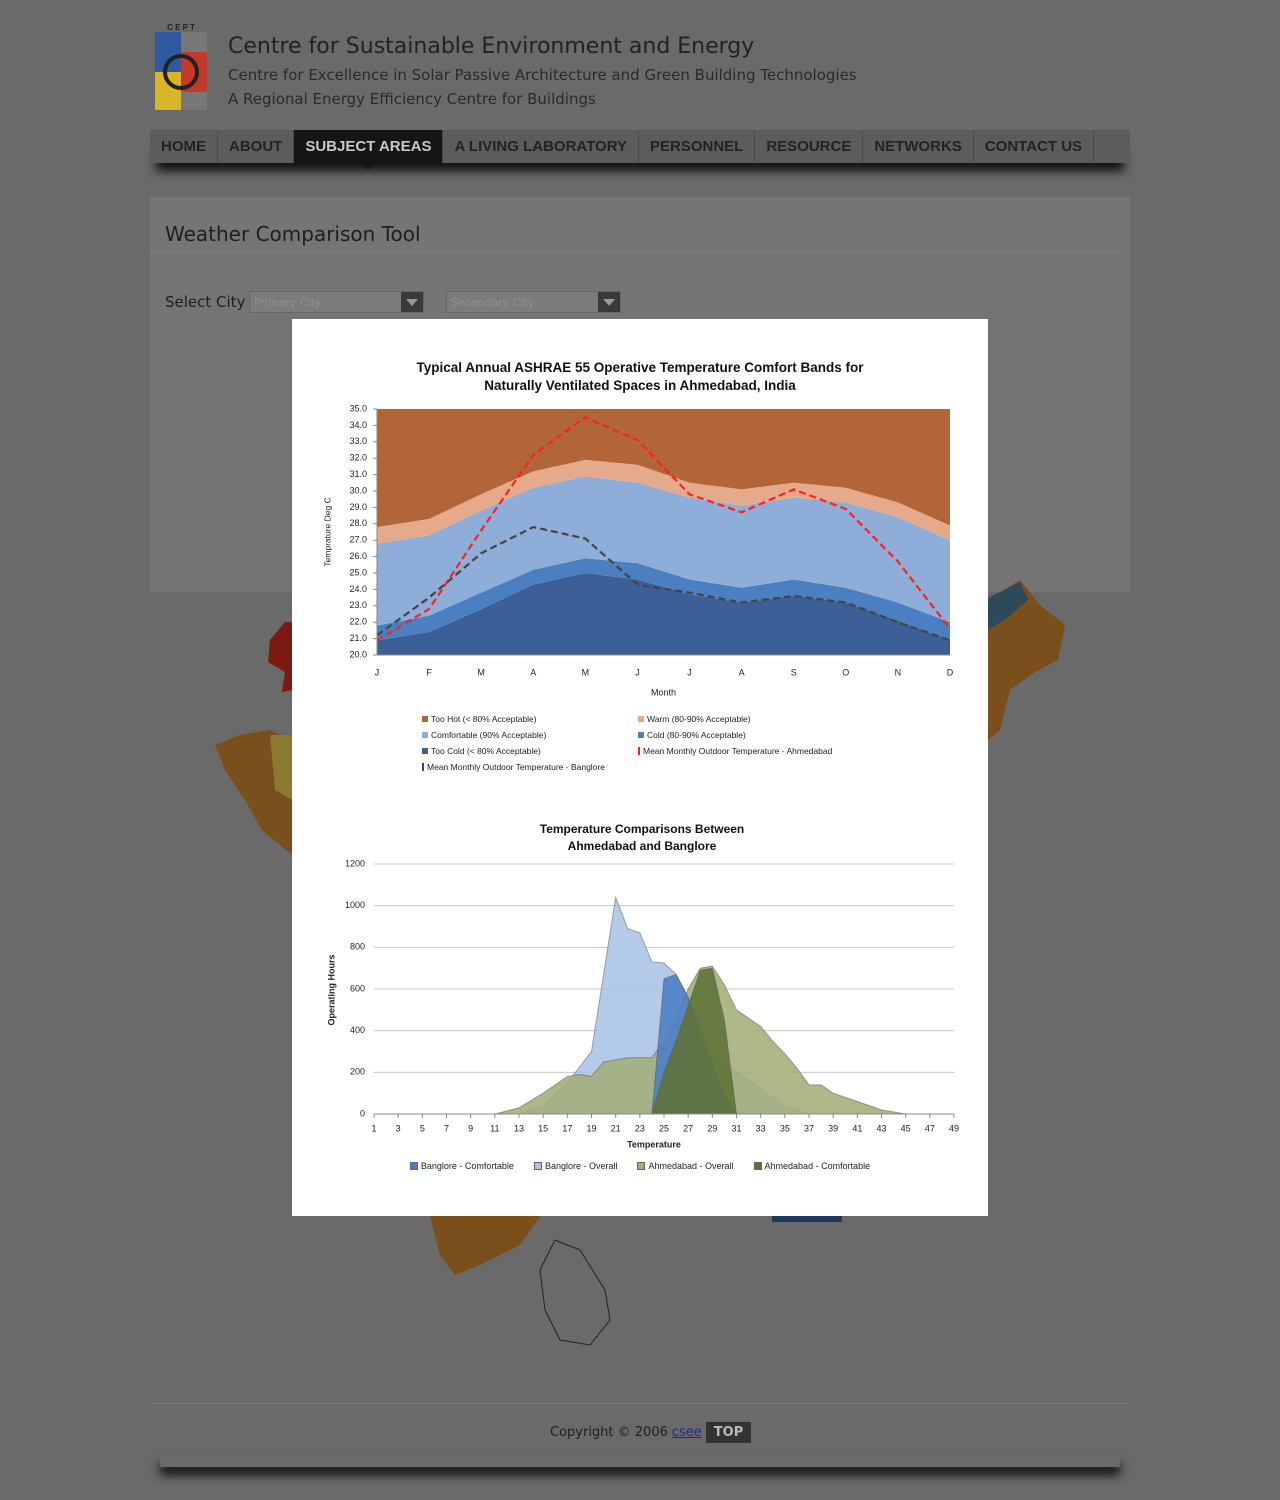 This screenshot has height=1500, width=1280. I want to click on footer-link: csee, so click(686, 1432).